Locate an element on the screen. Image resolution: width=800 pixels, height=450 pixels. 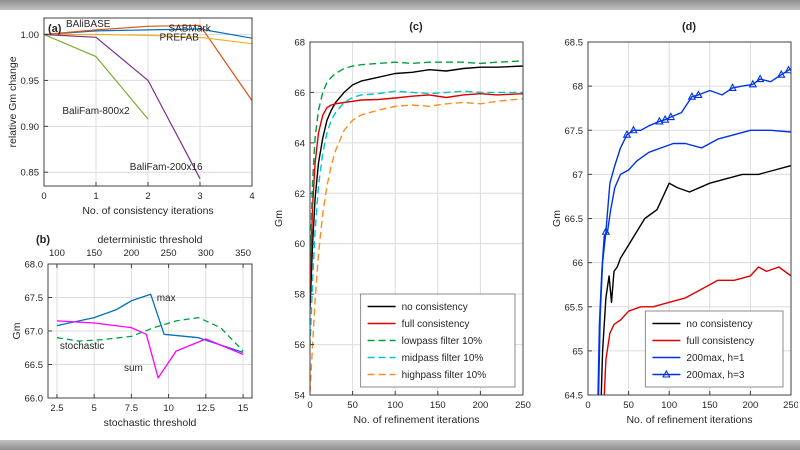
svg-text: 0.95 is located at coordinates (30, 81).